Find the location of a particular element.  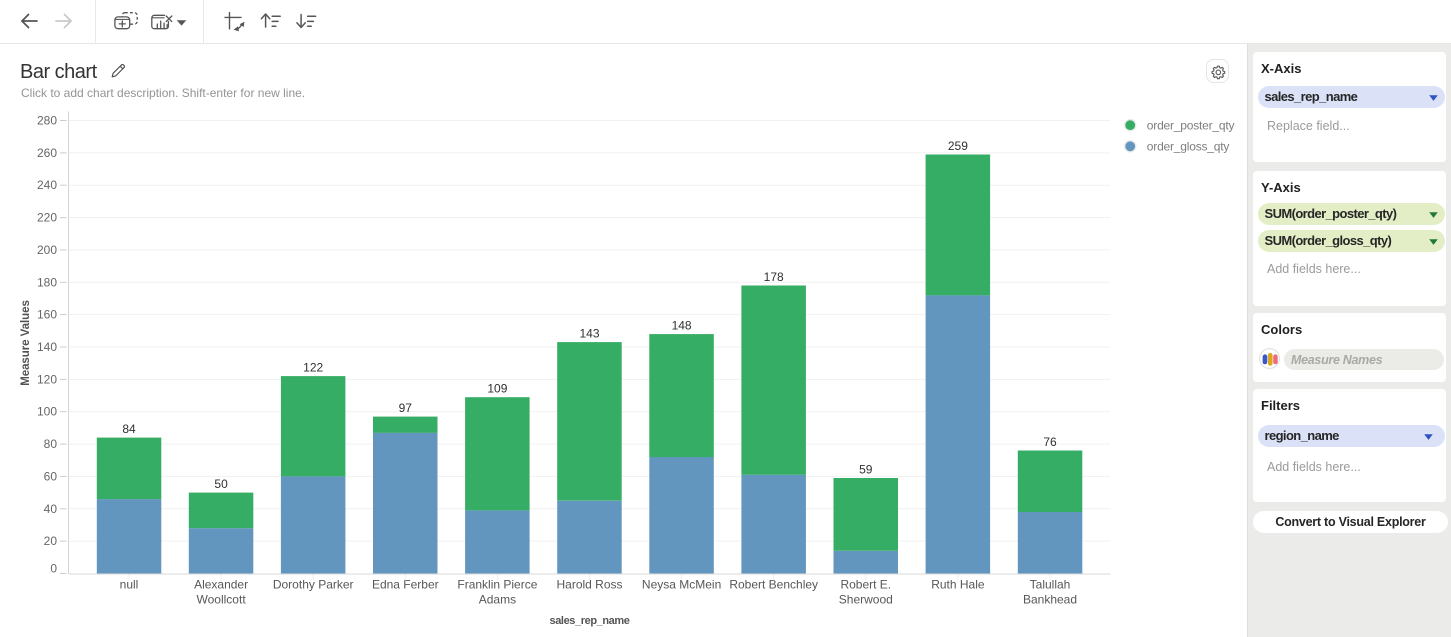

svg-text: 84 is located at coordinates (129, 429).